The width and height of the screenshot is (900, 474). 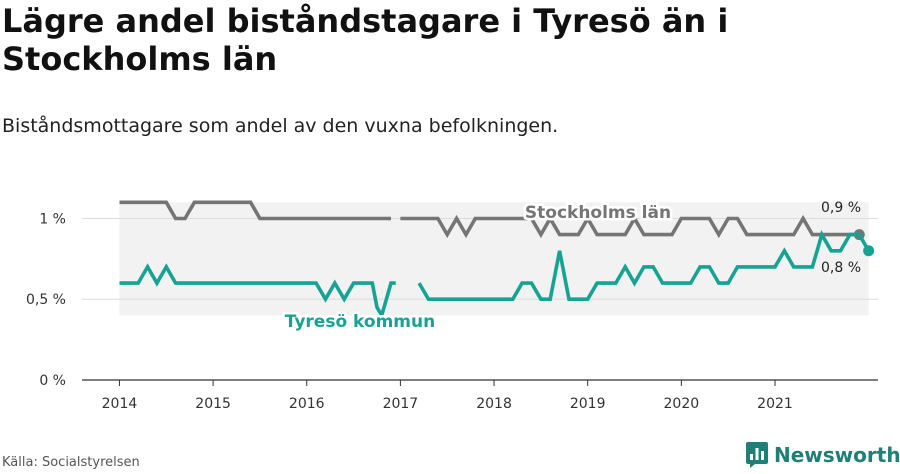 I want to click on end-value-tyreso: 0,8 %, so click(x=841, y=268).